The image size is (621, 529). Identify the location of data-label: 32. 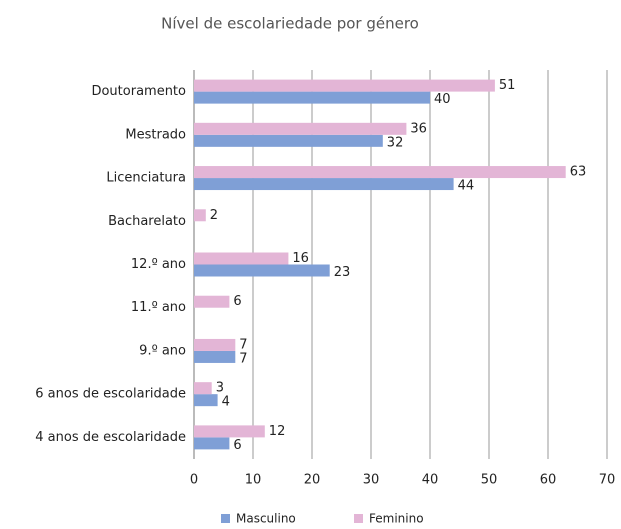
(395, 142).